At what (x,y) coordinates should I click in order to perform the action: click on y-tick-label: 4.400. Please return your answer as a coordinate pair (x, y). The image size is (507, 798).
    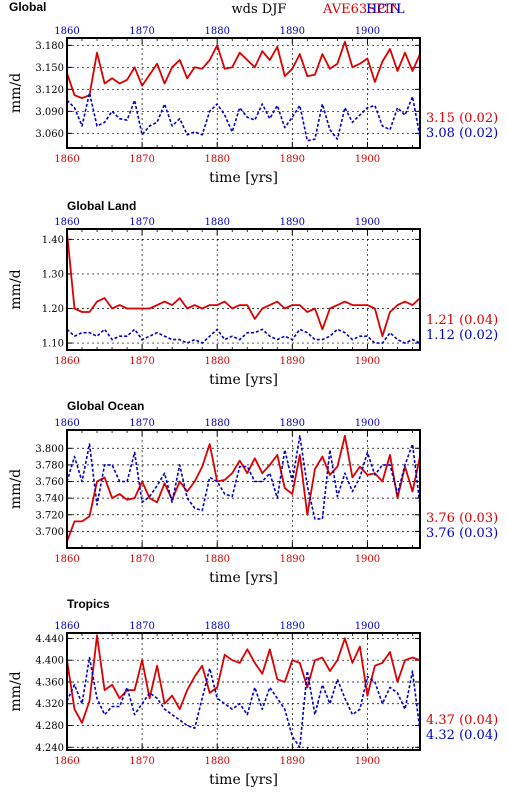
    Looking at the image, I should click on (49, 661).